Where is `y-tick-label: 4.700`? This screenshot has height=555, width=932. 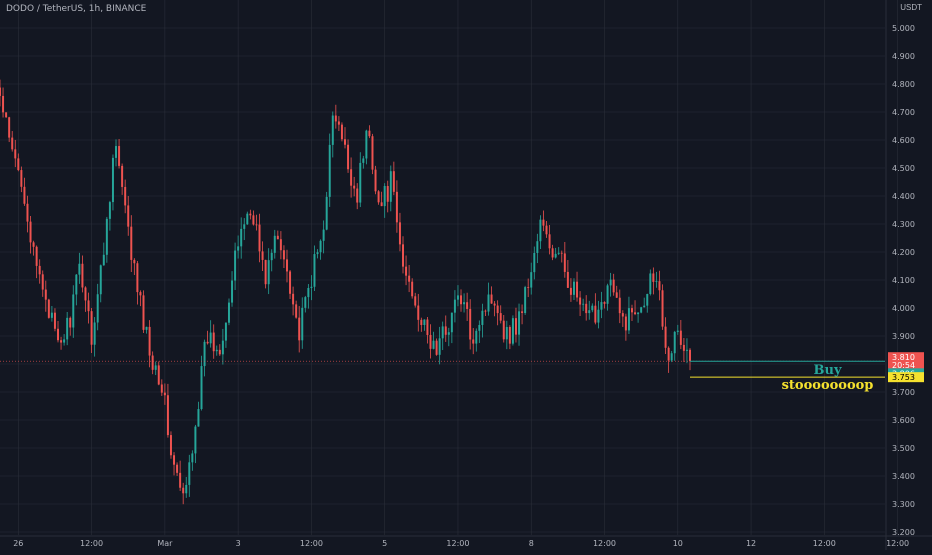
y-tick-label: 4.700 is located at coordinates (903, 112).